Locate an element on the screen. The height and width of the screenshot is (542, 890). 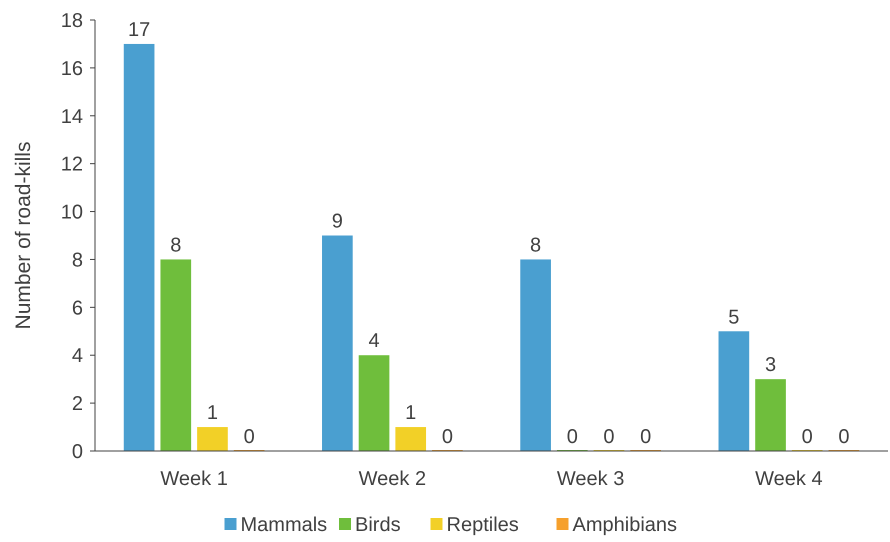
y-tick-label: 8 is located at coordinates (77, 260).